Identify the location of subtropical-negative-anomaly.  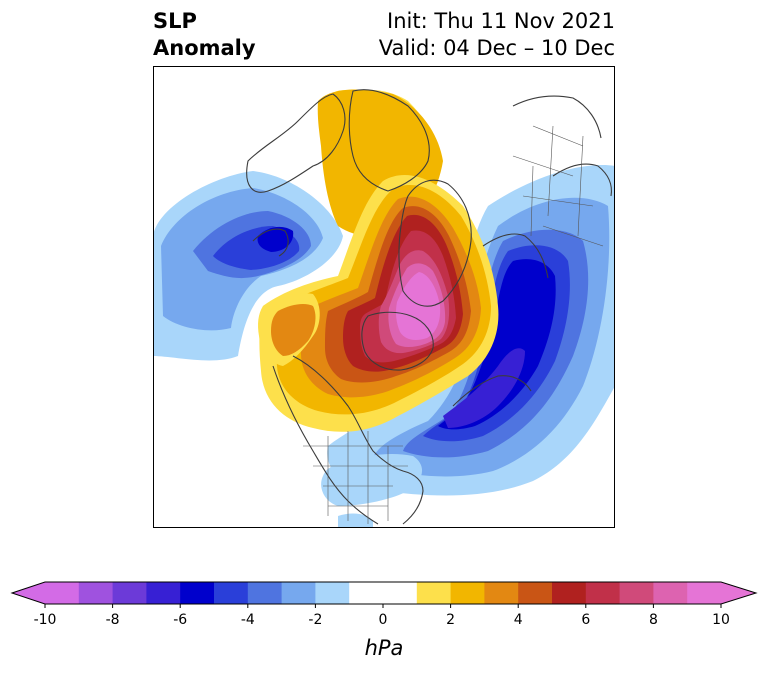
(372, 491).